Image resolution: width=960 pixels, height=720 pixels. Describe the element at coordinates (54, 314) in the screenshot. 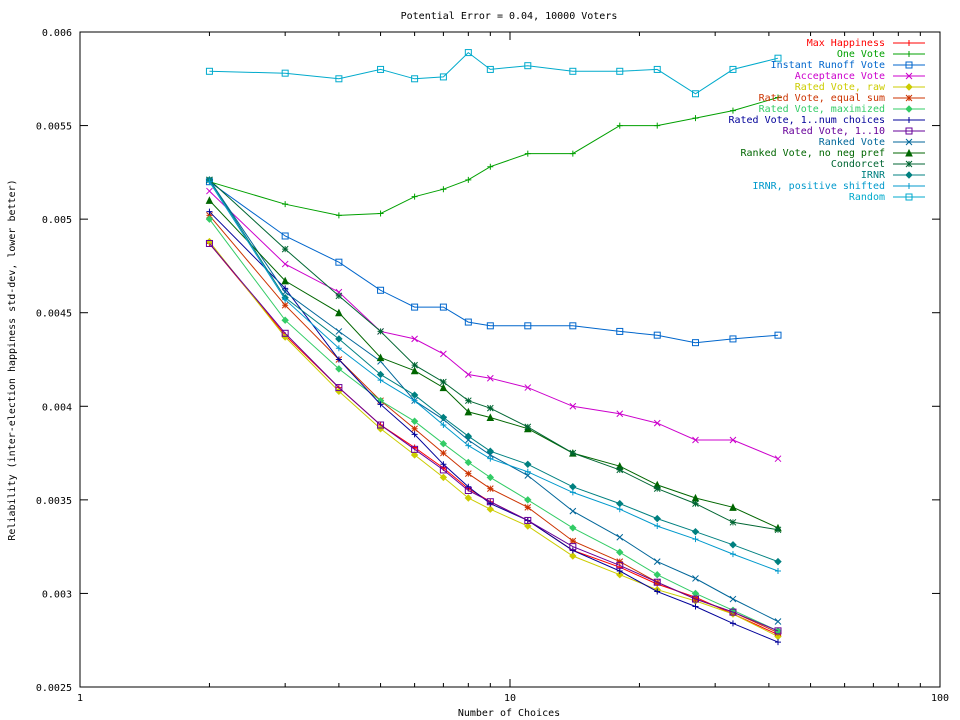

I see `y-tick-label: 0.0045` at that location.